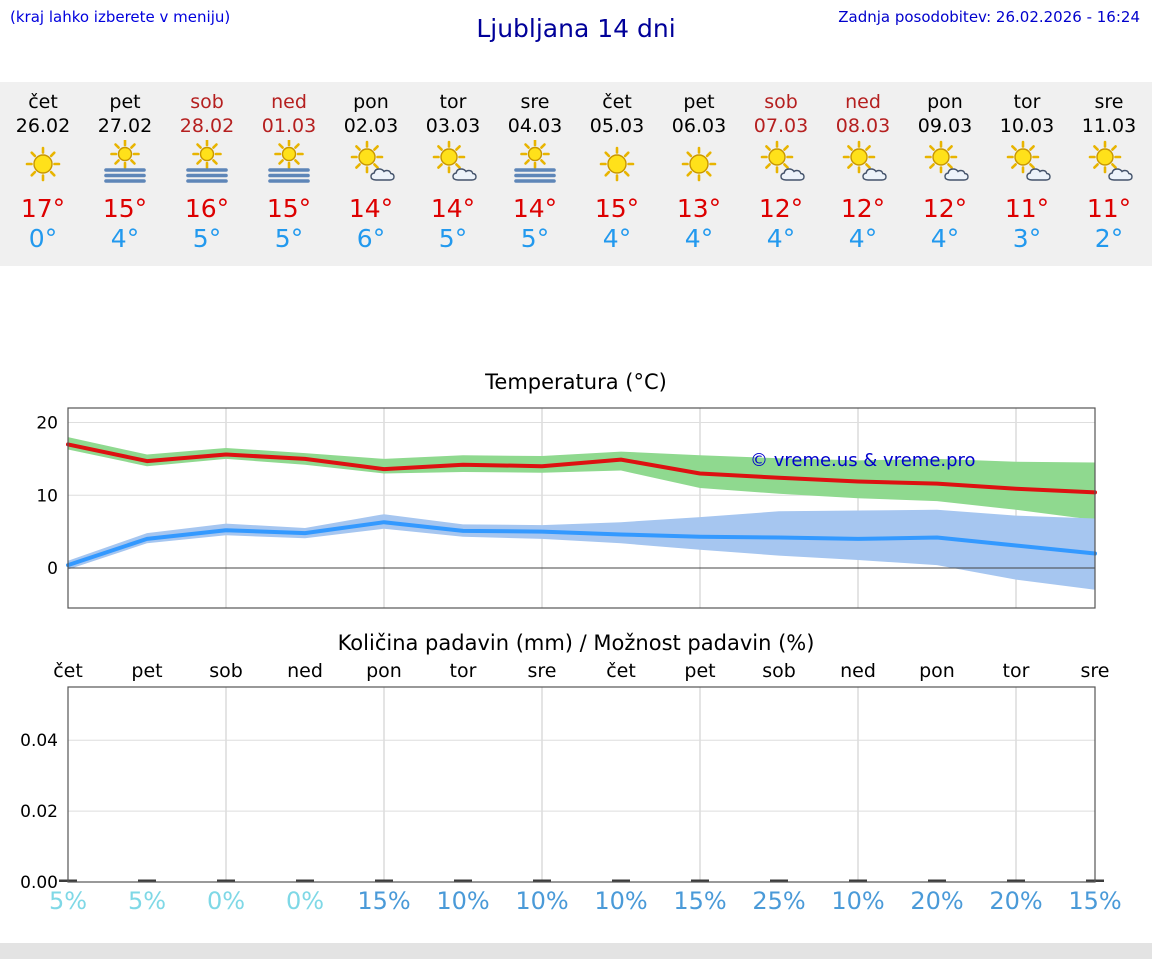  What do you see at coordinates (371, 126) in the screenshot?
I see `day-date: 02.03` at bounding box center [371, 126].